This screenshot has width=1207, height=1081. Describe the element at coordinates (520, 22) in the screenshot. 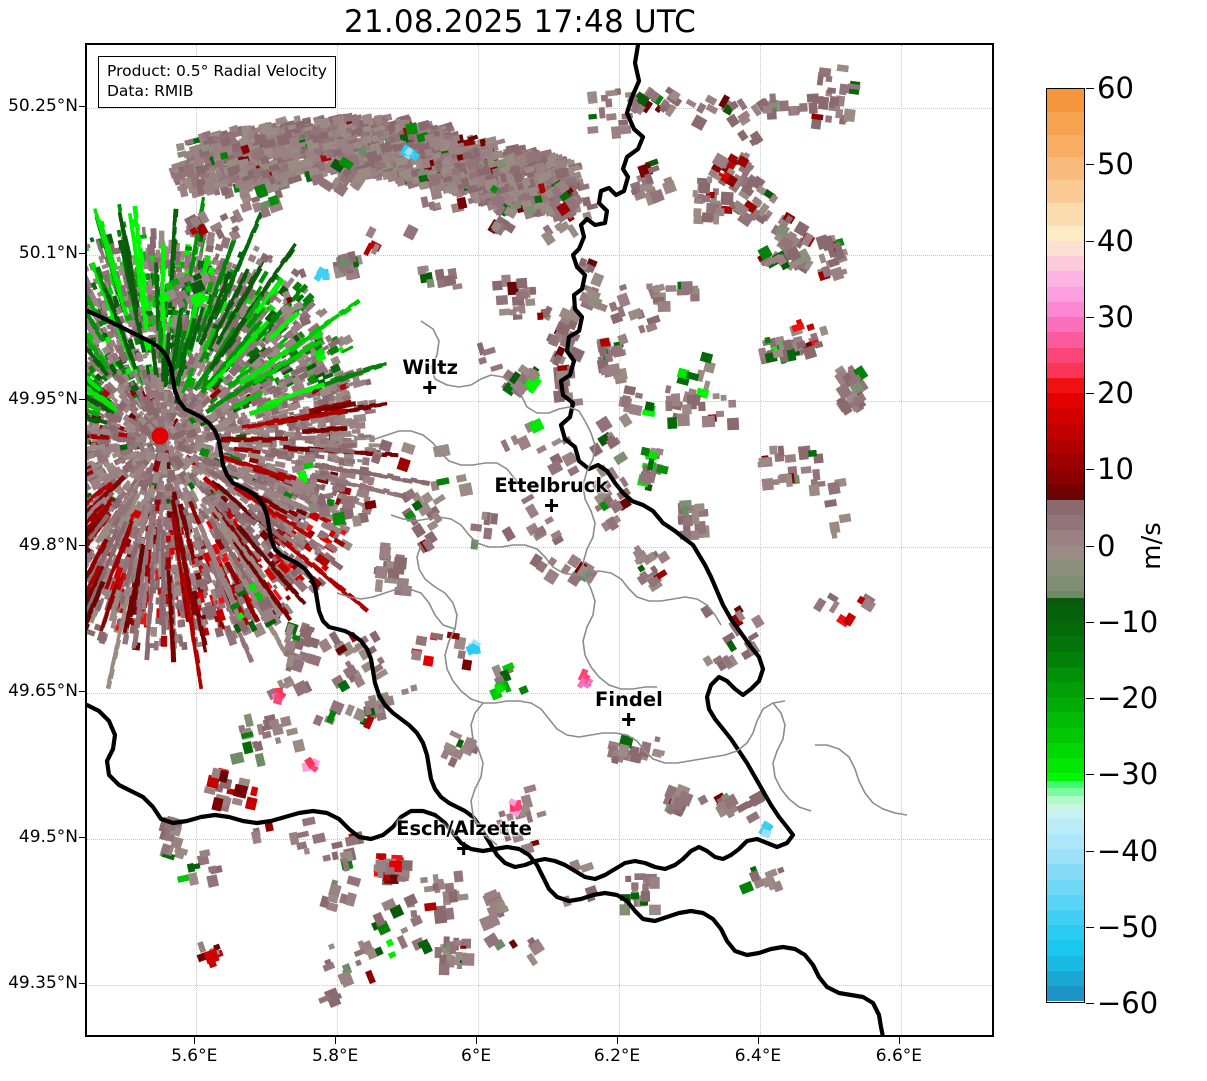

I see `page-title: 21.08.2025 17:48 UTC` at that location.